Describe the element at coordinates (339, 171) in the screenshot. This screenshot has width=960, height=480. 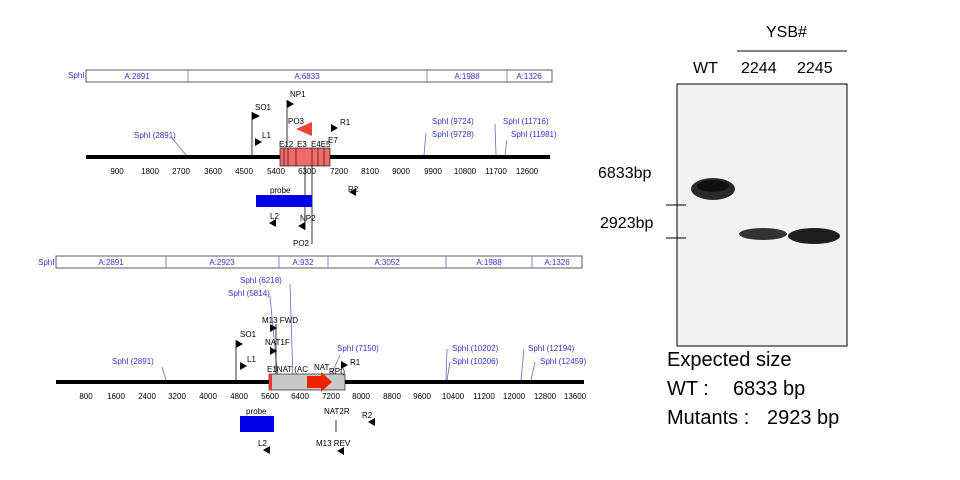
I see `top-tick-label: 7200` at that location.